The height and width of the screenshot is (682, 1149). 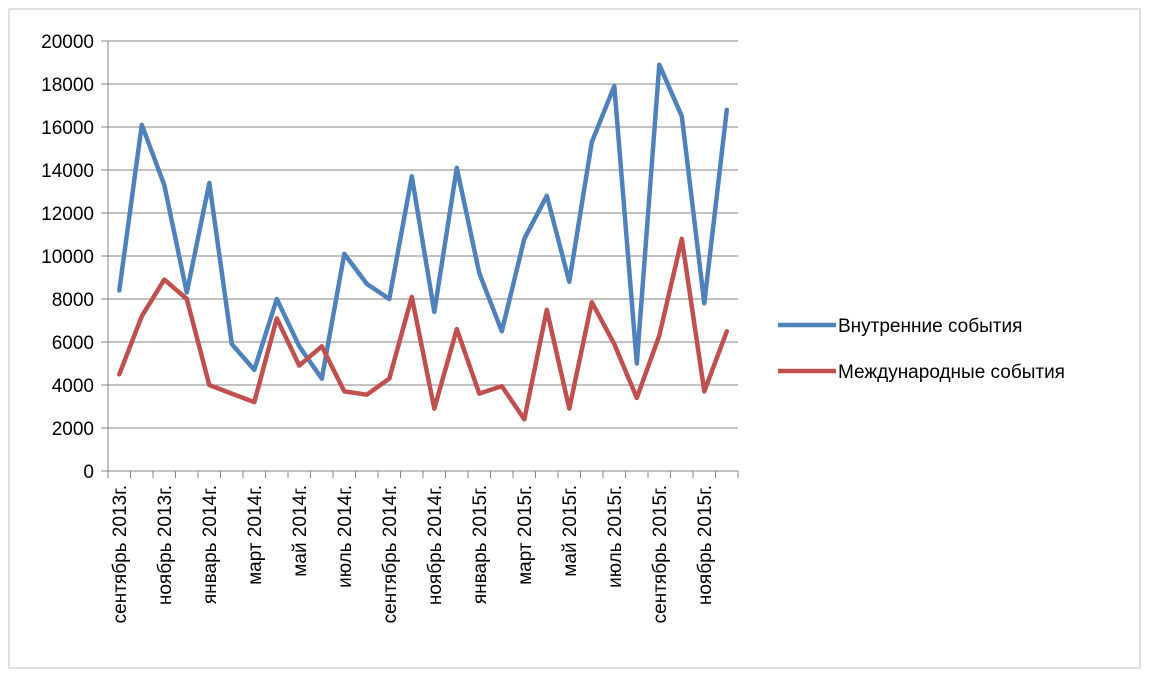 I want to click on x-tick-label: ноябрь 2015г., so click(x=705, y=545).